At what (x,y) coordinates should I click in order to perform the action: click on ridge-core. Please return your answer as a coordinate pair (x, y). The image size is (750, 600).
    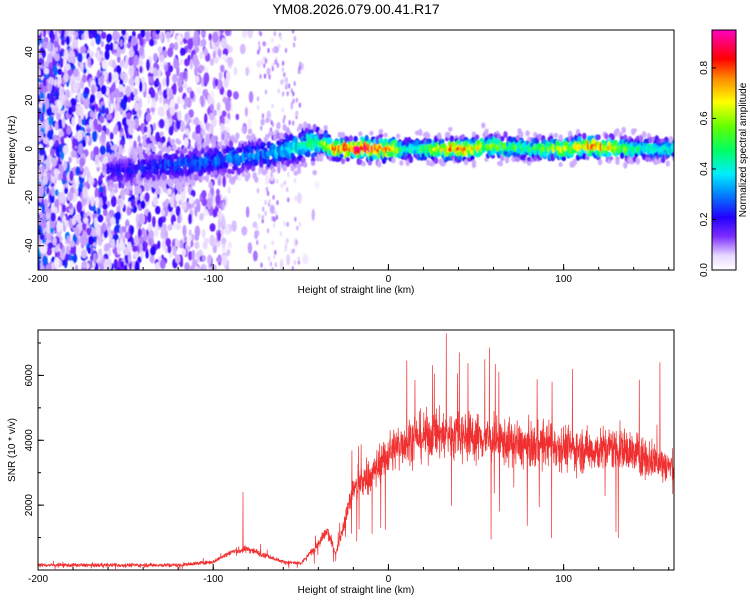
    Looking at the image, I should click on (136, 172).